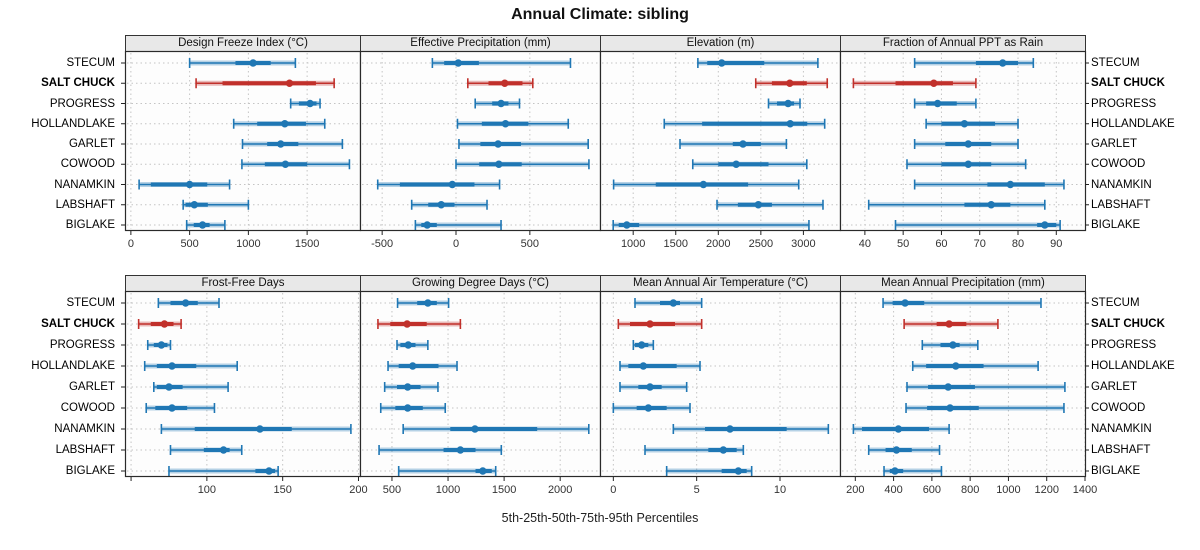  What do you see at coordinates (84, 429) in the screenshot?
I see `row-label-left-nanamkin: NANAMKIN` at bounding box center [84, 429].